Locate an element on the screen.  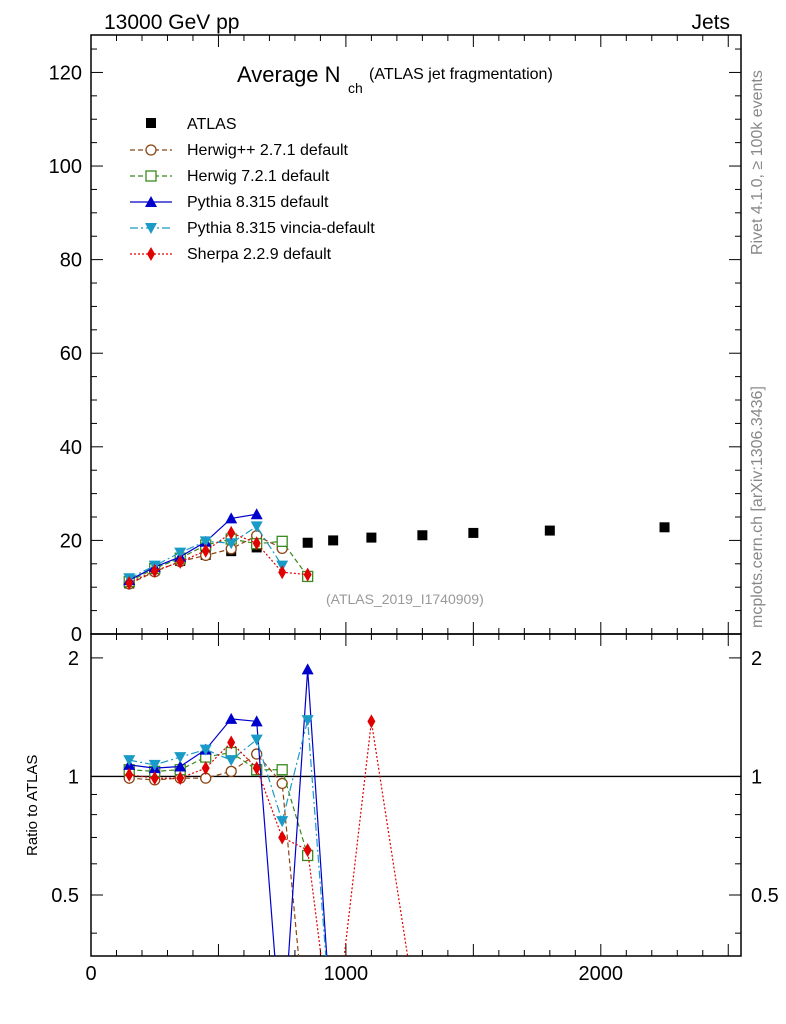
legend-marker-pythia is located at coordinates (151, 201).